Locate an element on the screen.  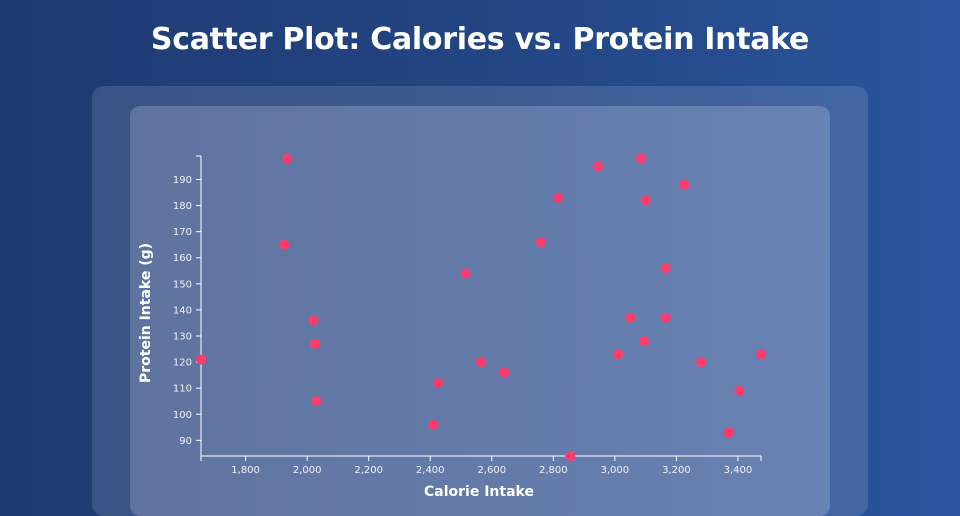
x-tick-label: 3,200 is located at coordinates (676, 470).